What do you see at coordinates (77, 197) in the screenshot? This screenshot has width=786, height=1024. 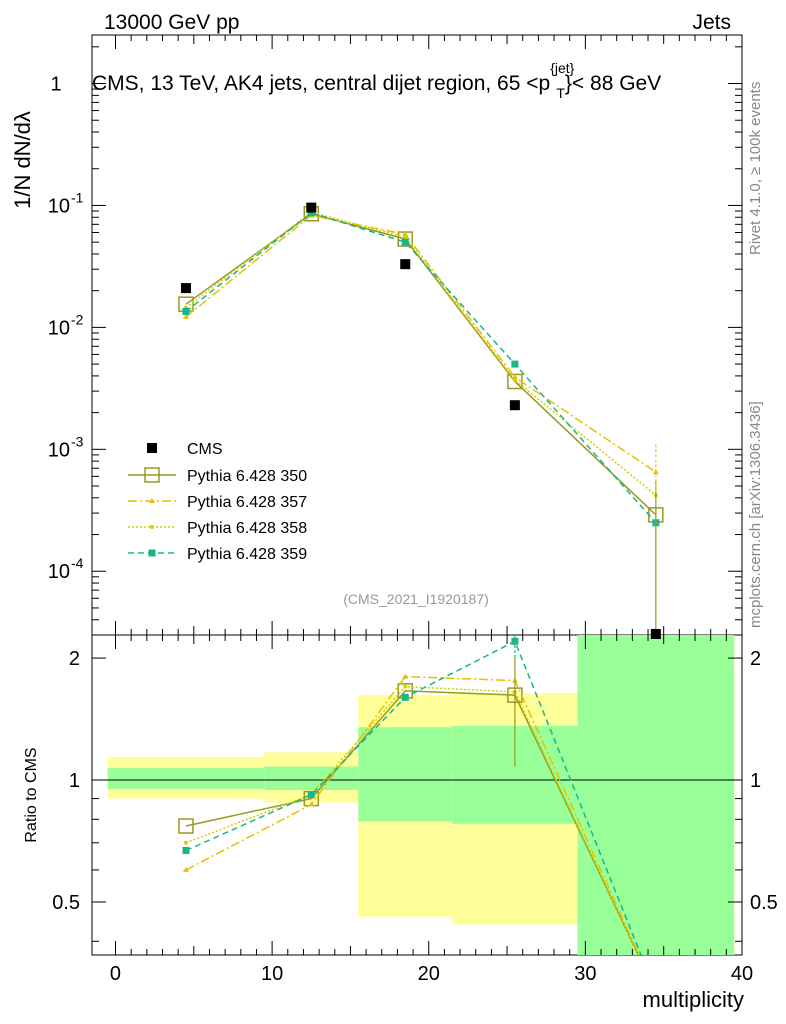 I see `y-tick-exponent: -1` at bounding box center [77, 197].